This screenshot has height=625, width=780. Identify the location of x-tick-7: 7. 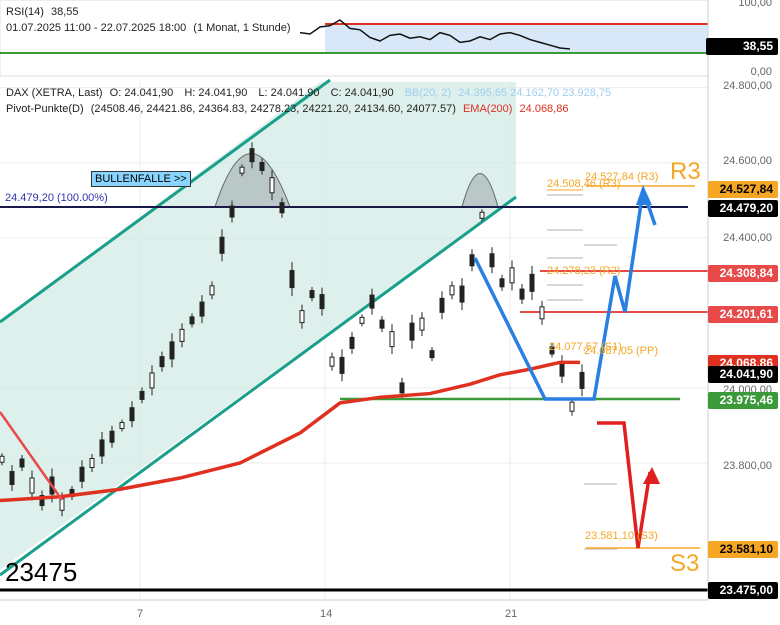
(140, 614).